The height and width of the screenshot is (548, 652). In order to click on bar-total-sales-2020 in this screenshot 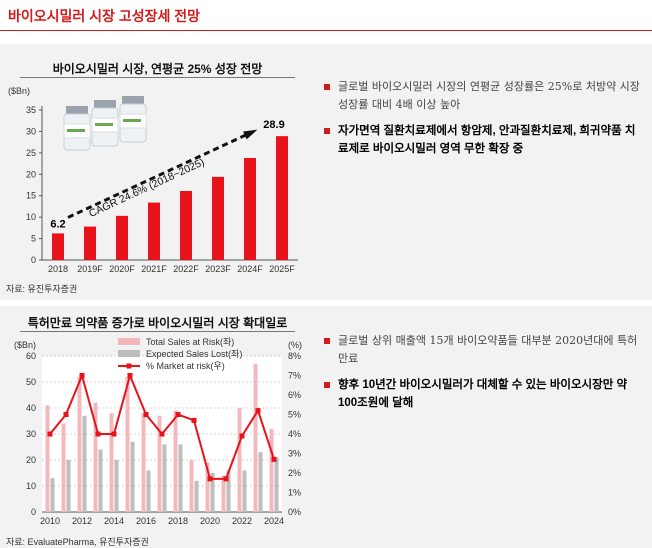, I will do `click(207, 487)`.